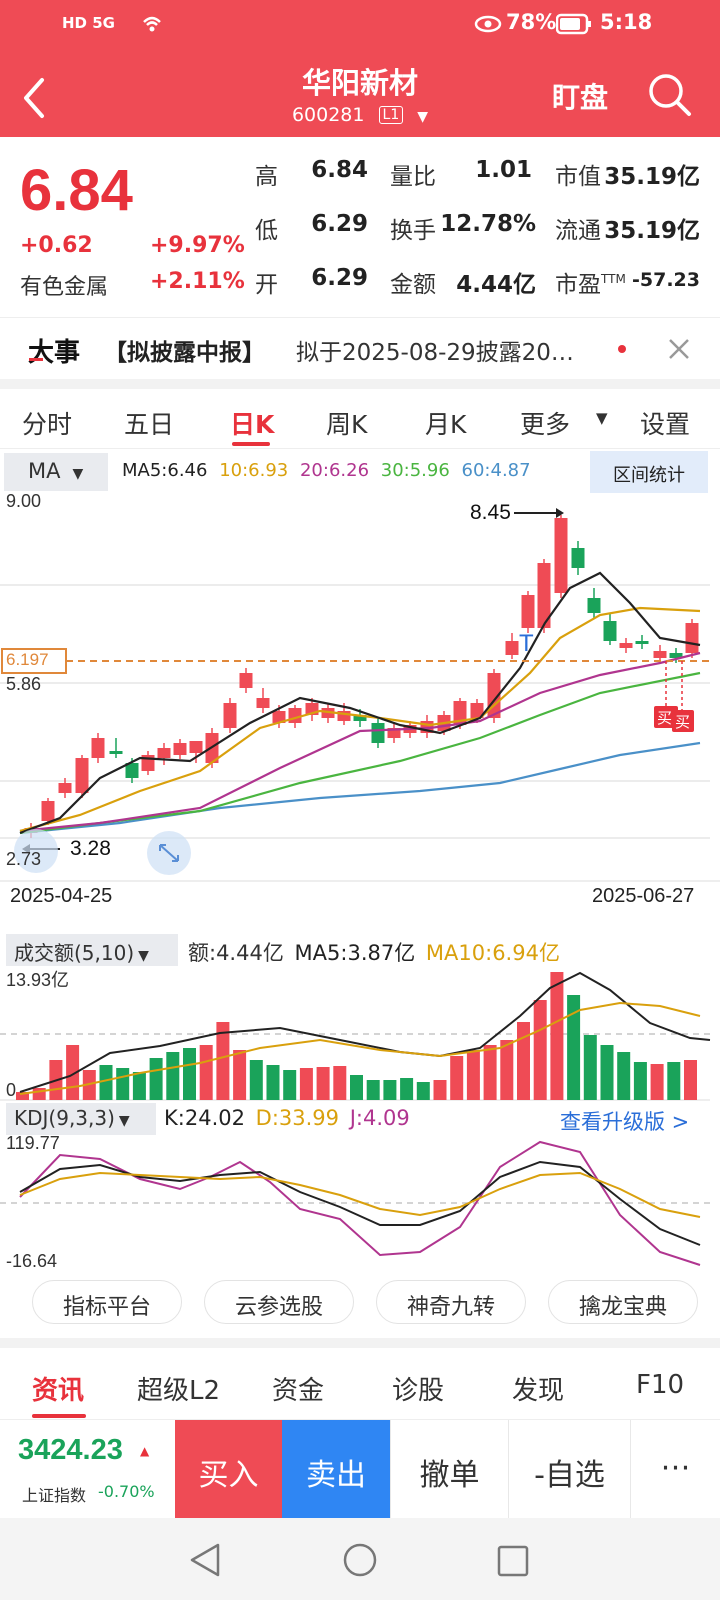 The width and height of the screenshot is (720, 1600). I want to click on kdj-chart: 119.77 -16.64, so click(360, 1202).